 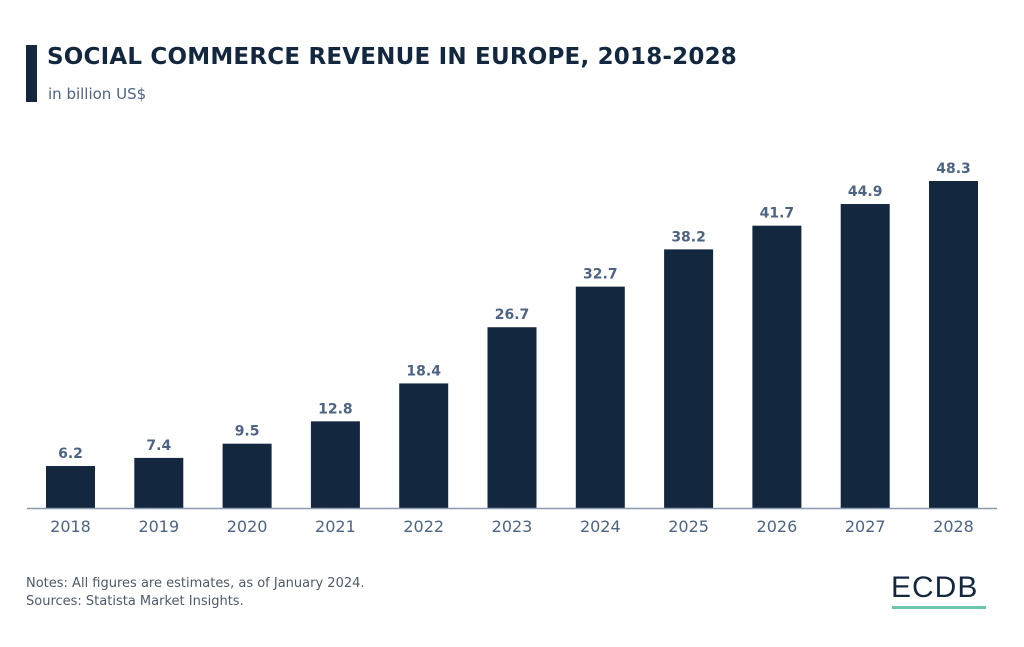 What do you see at coordinates (423, 371) in the screenshot?
I see `data-label: 18.4` at bounding box center [423, 371].